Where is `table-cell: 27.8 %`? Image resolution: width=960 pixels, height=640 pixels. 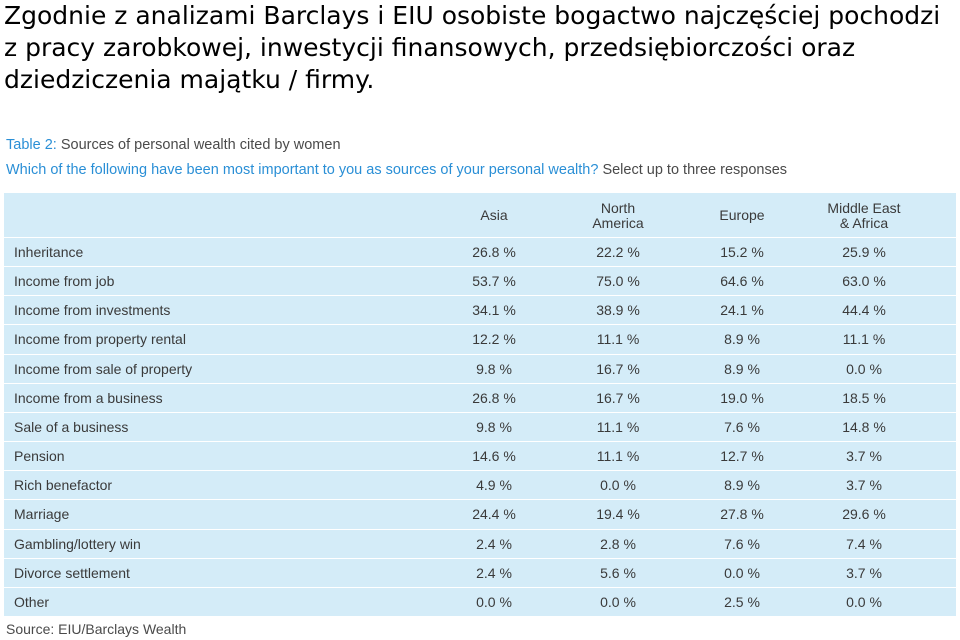
table-cell: 27.8 % is located at coordinates (742, 514).